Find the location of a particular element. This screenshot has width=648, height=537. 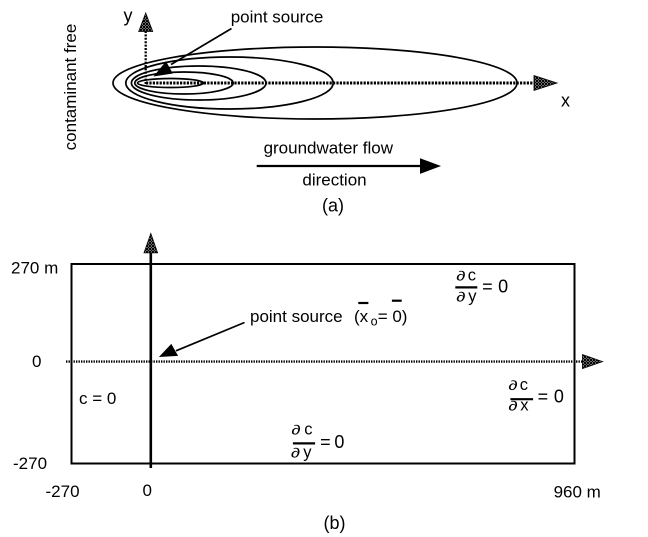

svg-text:point source(xo= 0): point source (x o= 0) is located at coordinates (328, 318).